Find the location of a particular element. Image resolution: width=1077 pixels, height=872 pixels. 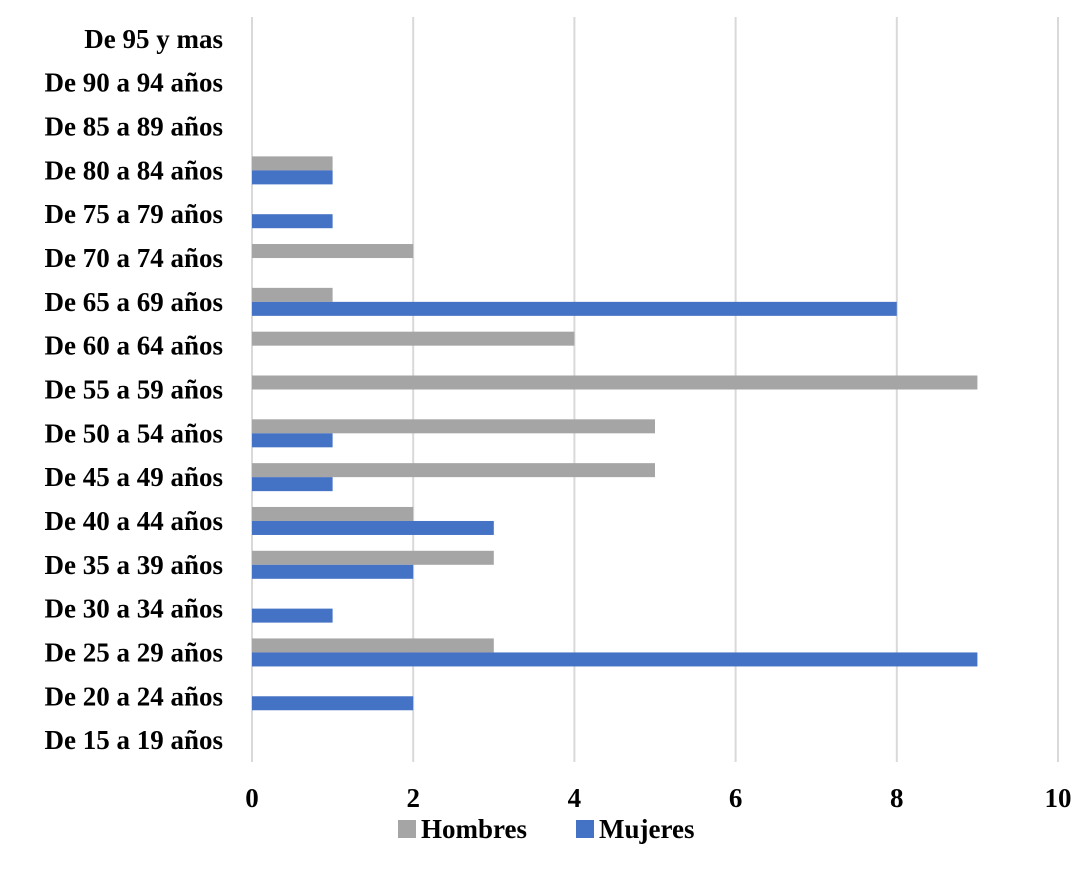

category-label: De 15 a 19 años is located at coordinates (133, 740).